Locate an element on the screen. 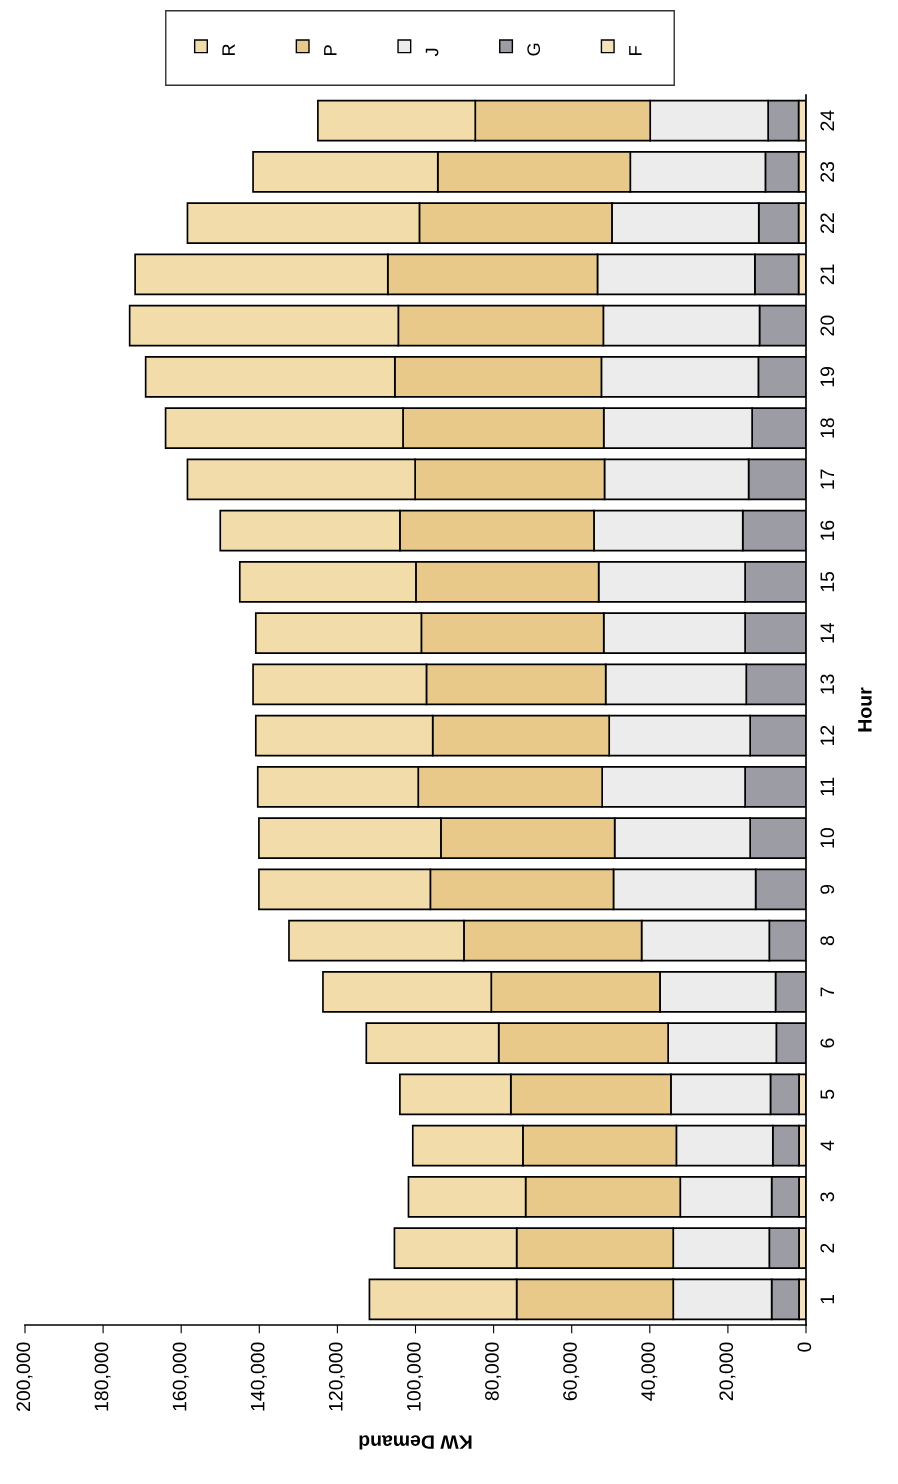 This screenshot has width=898, height=1484. y-tick-label: 22 is located at coordinates (827, 223).